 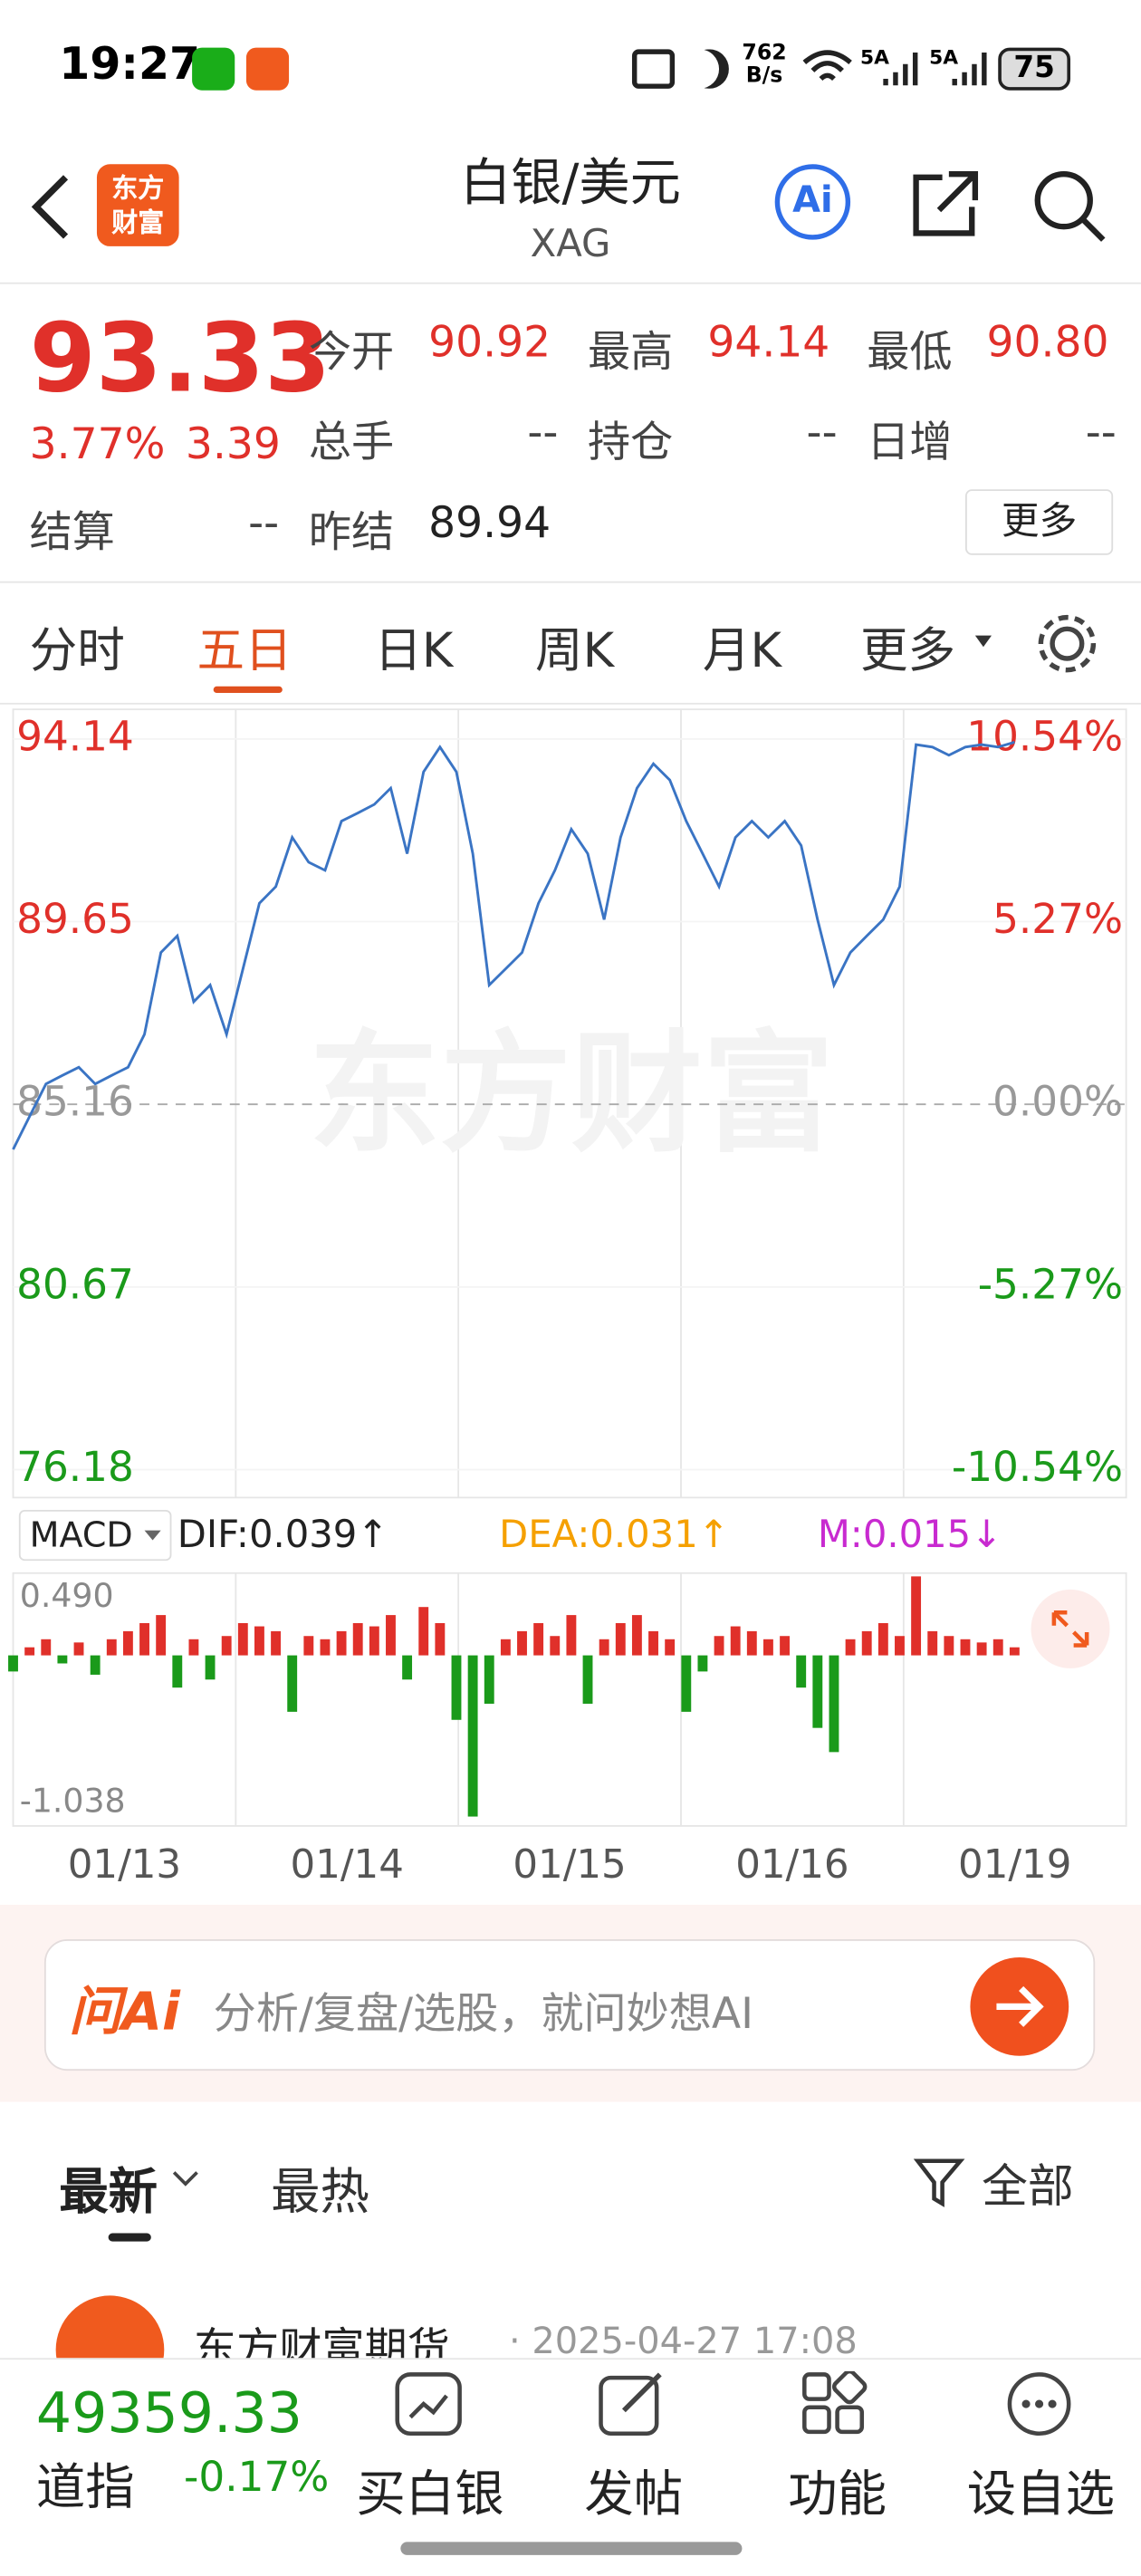 What do you see at coordinates (1071, 203) in the screenshot?
I see `search-button` at bounding box center [1071, 203].